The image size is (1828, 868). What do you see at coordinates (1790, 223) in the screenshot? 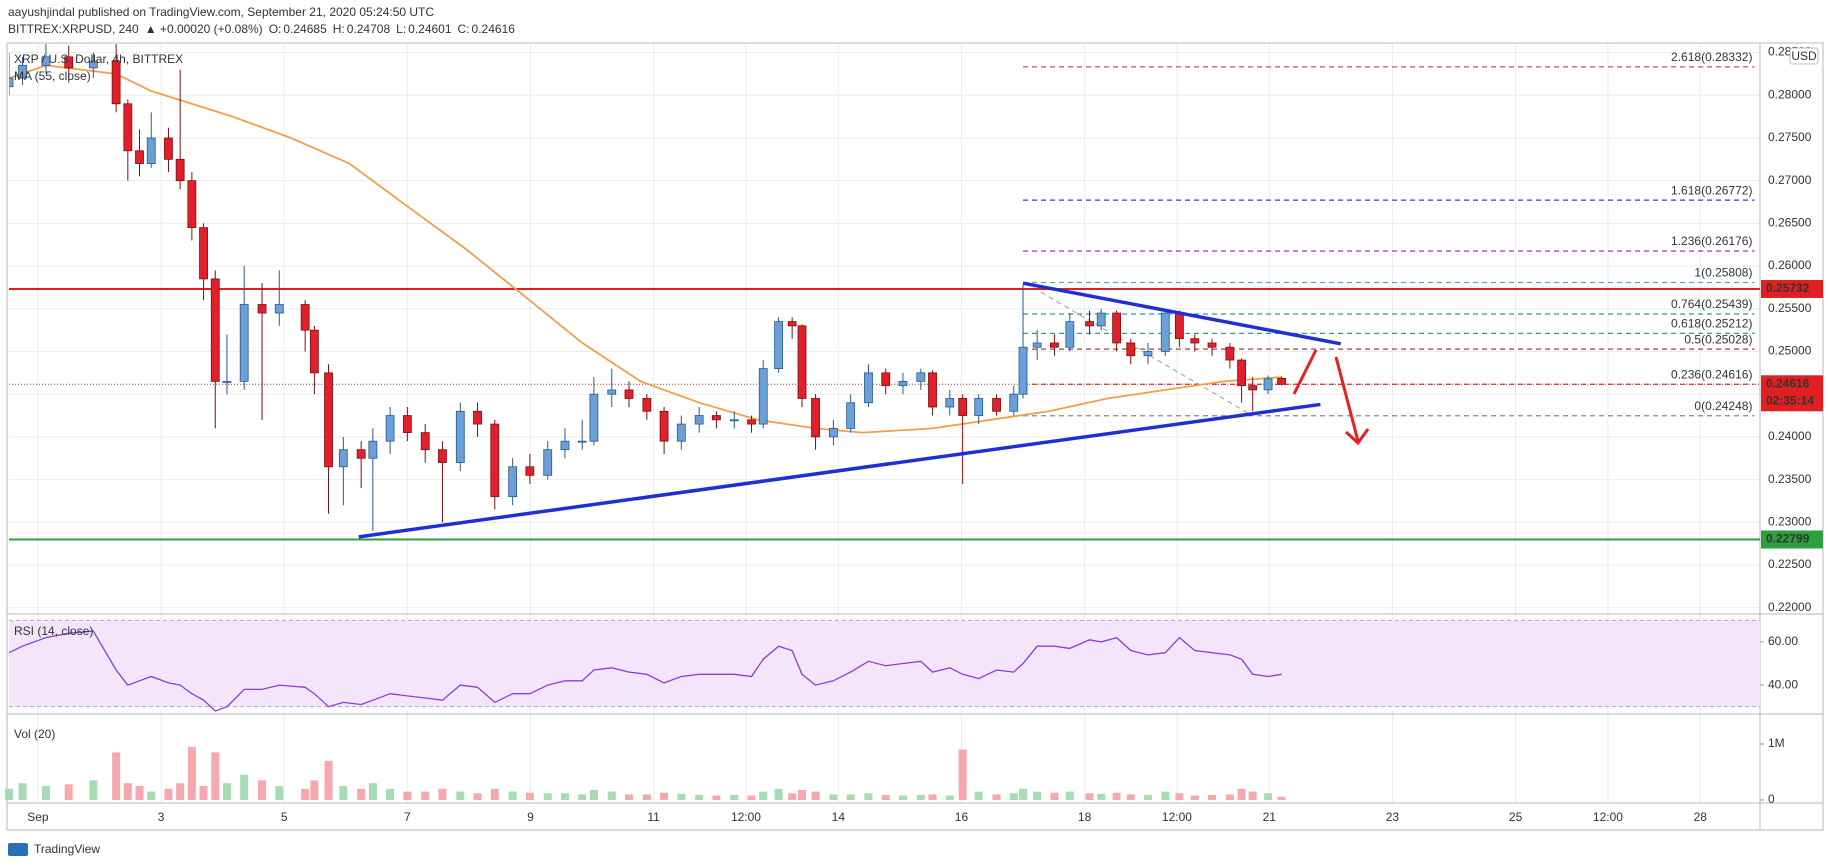
I see `y-tick-label: 0.26500` at bounding box center [1790, 223].